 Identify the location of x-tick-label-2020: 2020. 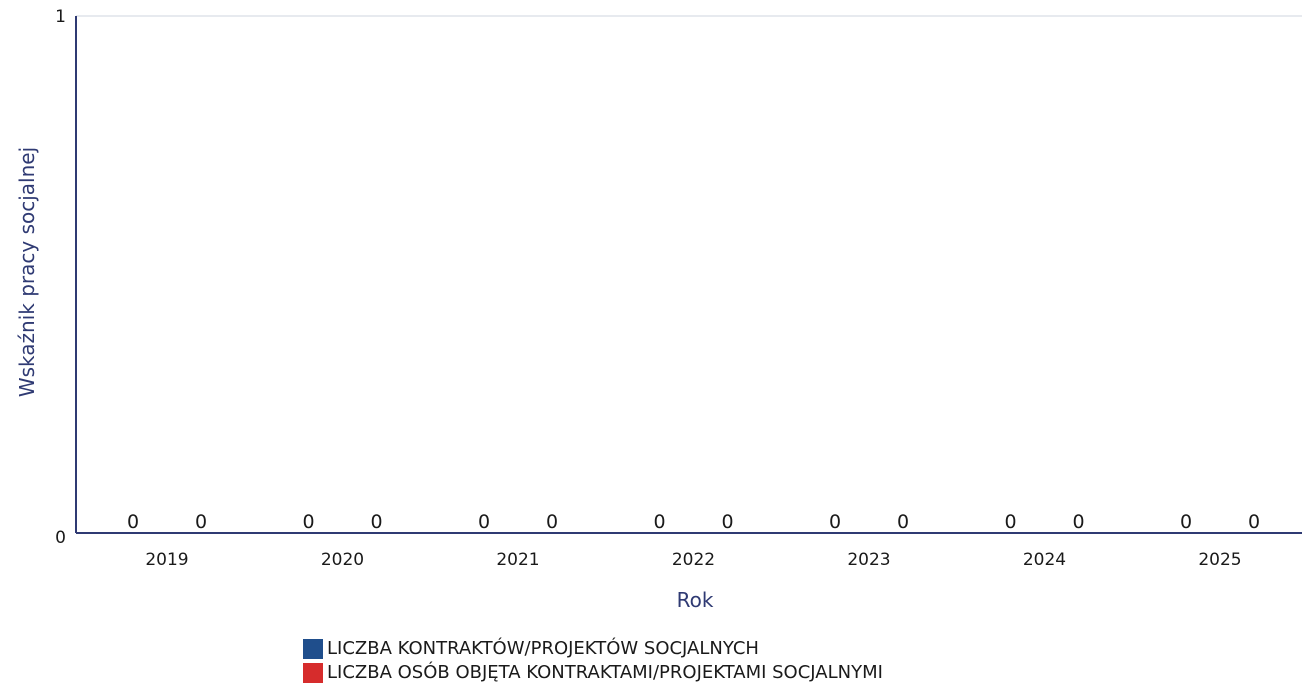
(342, 560).